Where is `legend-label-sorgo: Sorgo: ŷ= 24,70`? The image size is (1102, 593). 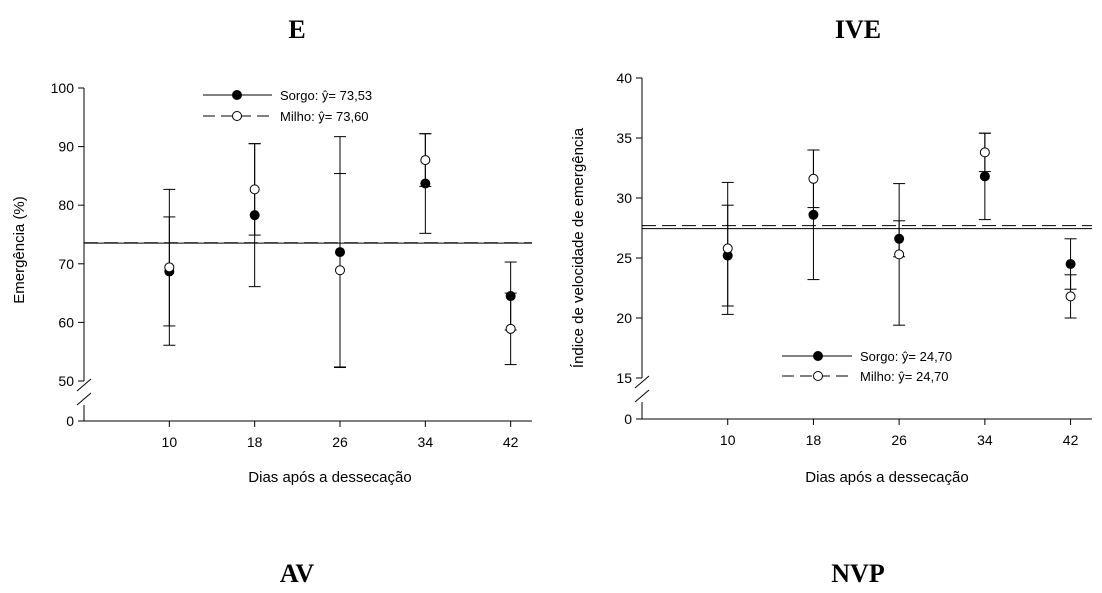 legend-label-sorgo: Sorgo: ŷ= 24,70 is located at coordinates (906, 356).